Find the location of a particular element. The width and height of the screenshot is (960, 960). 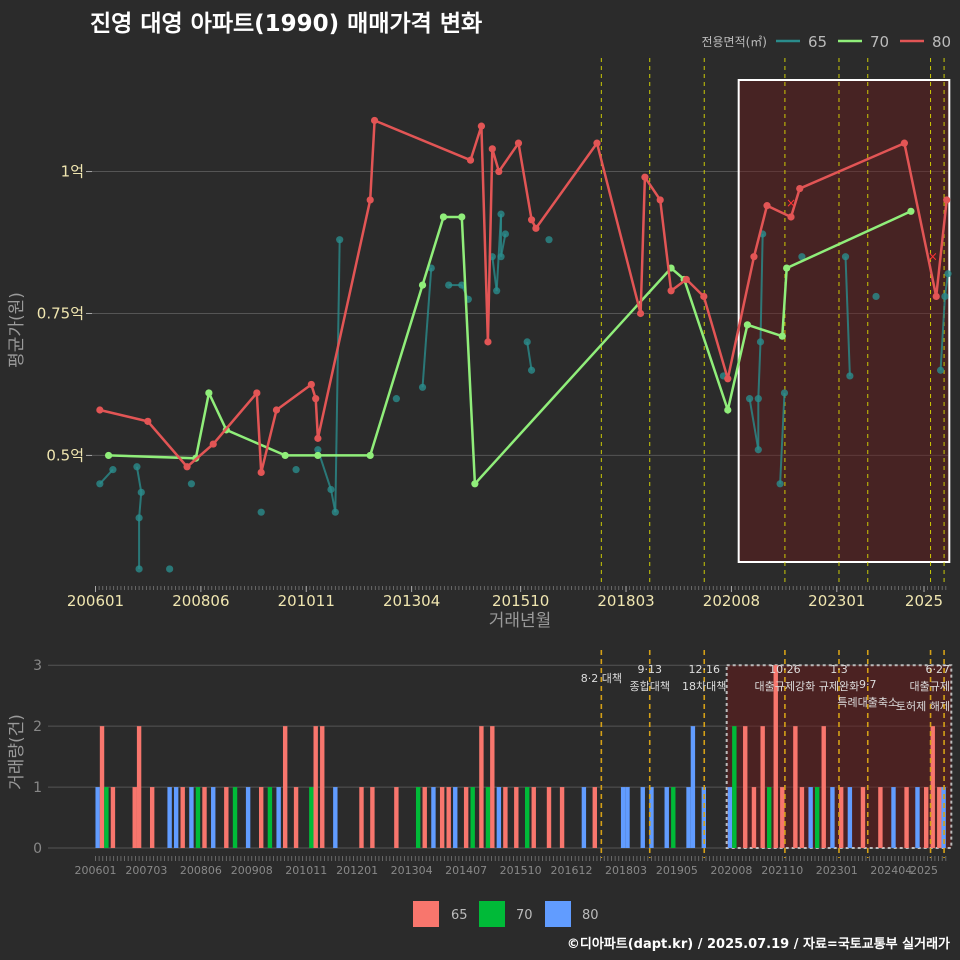

policy-event-label: 대출규제강화 is located at coordinates (785, 686).